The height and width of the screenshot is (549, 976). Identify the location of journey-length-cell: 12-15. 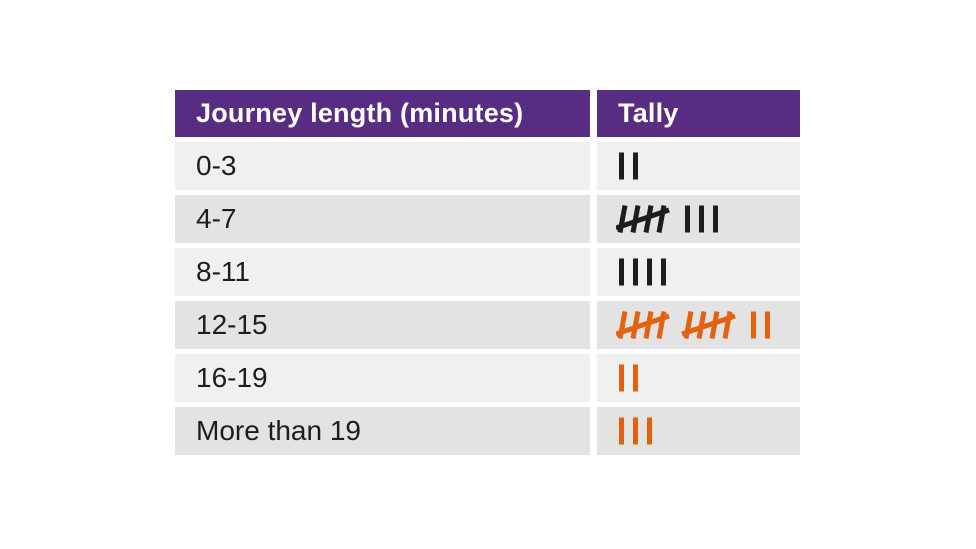
(382, 325).